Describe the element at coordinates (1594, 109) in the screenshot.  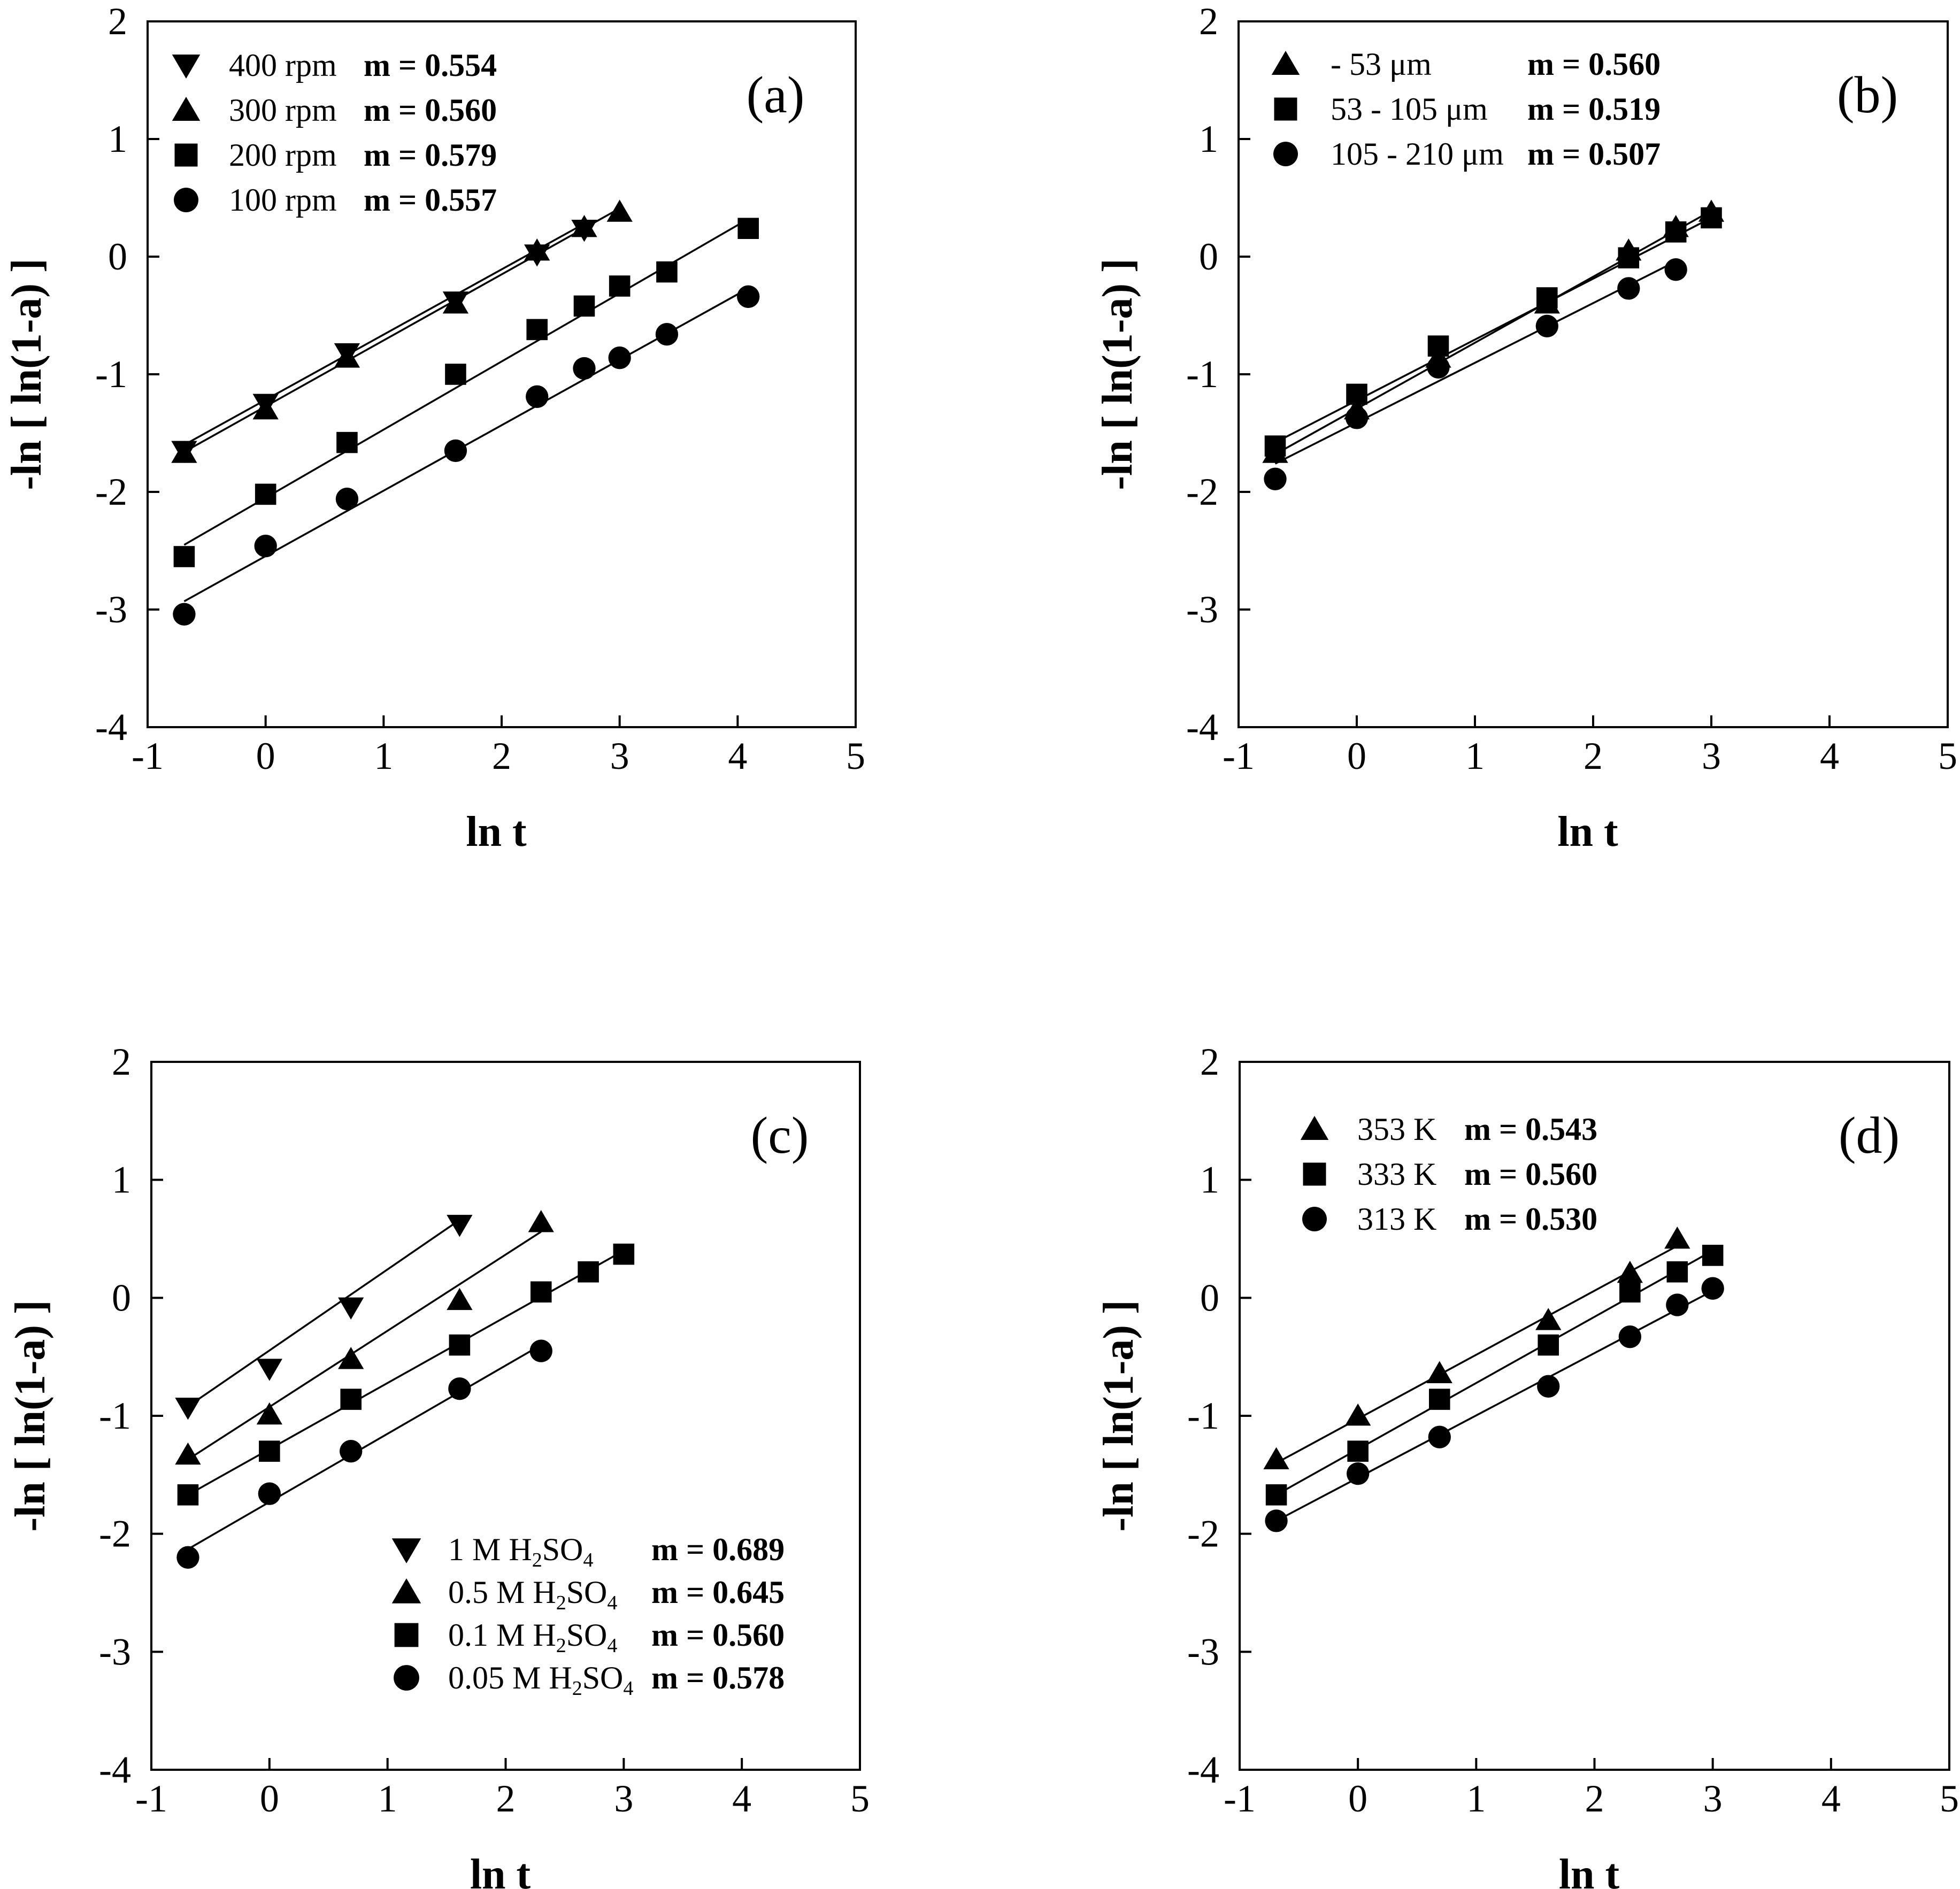
I see `legend-m-value: m = 0.519` at that location.